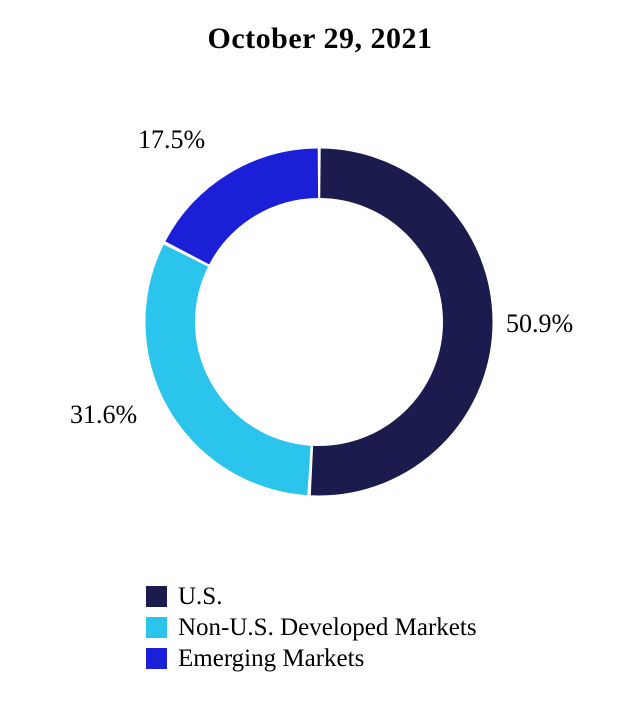 Image resolution: width=640 pixels, height=720 pixels. Describe the element at coordinates (327, 627) in the screenshot. I see `legend-label-developed: Non-U.S. Developed Markets` at that location.